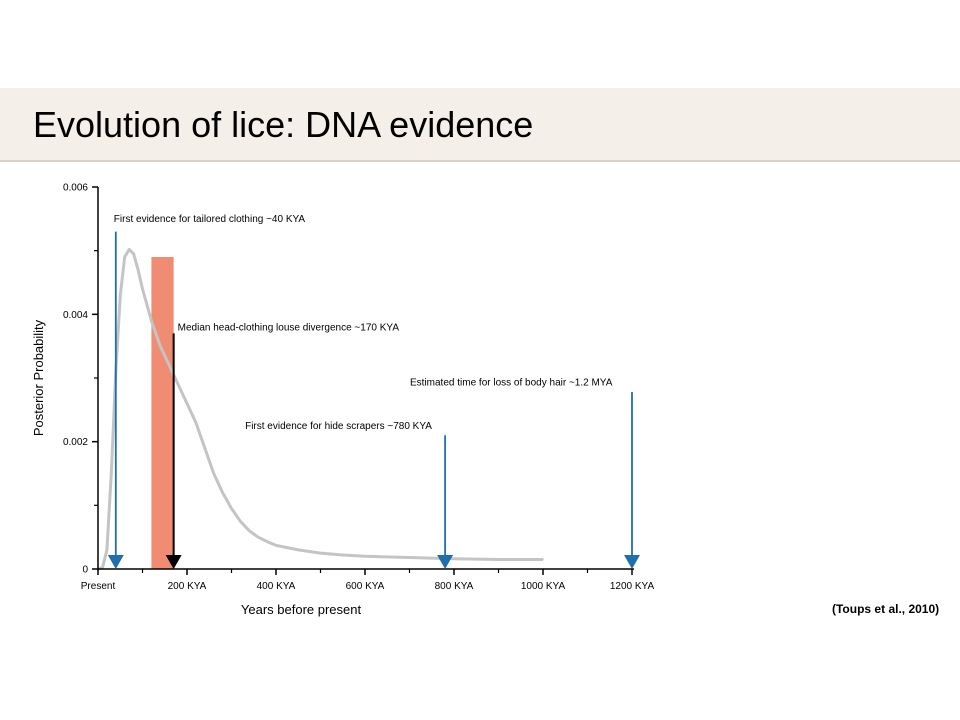 The image size is (960, 720). I want to click on y-tick-label: 0.004, so click(75, 315).